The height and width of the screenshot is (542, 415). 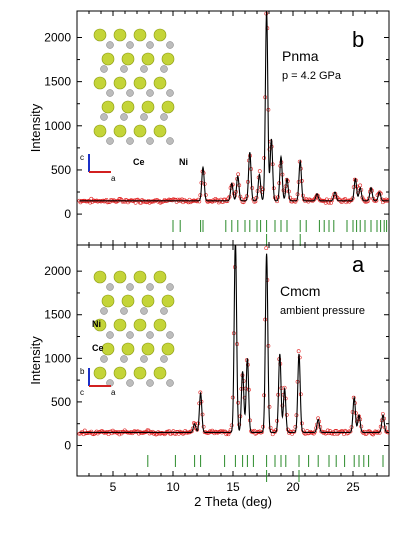 What do you see at coordinates (113, 392) in the screenshot?
I see `axis-letter: a` at bounding box center [113, 392].